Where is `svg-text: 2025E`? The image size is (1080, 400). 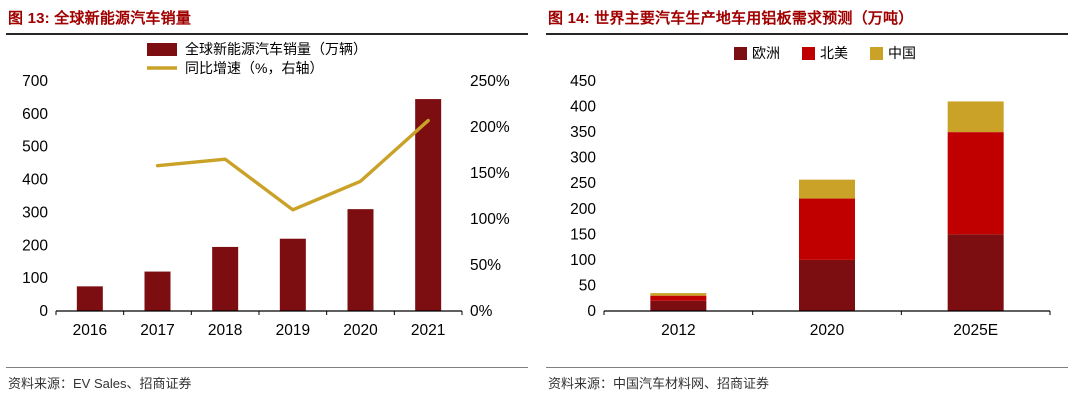 svg-text: 2025E is located at coordinates (975, 330).